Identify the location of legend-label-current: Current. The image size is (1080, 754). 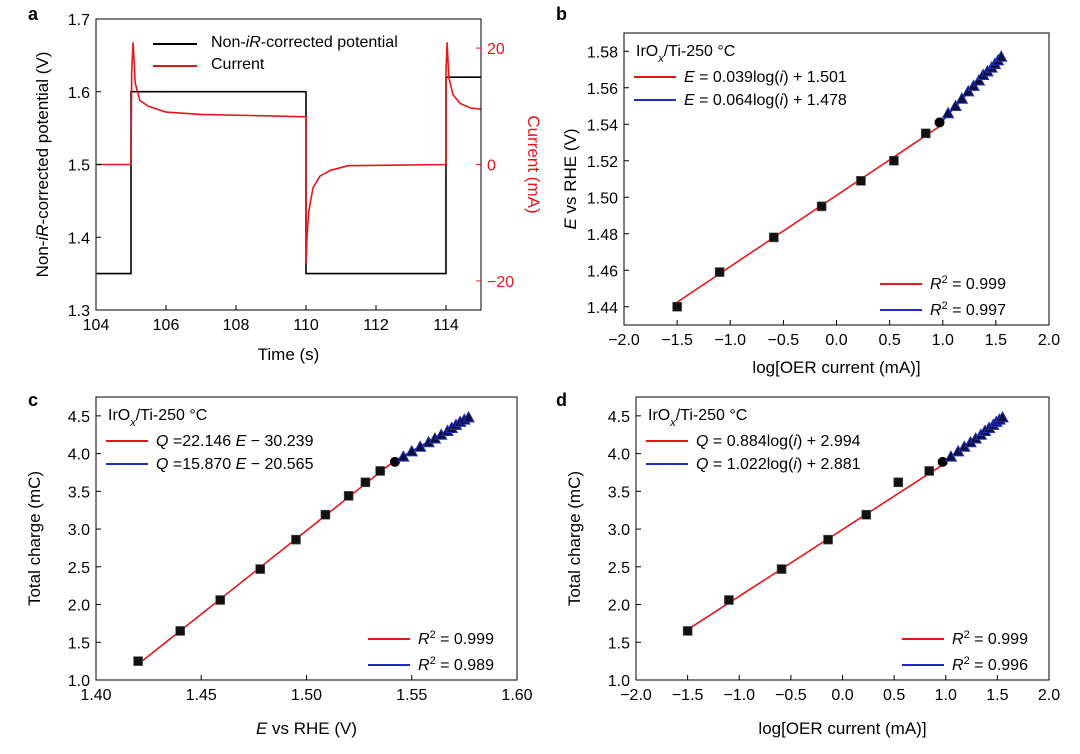
(238, 64).